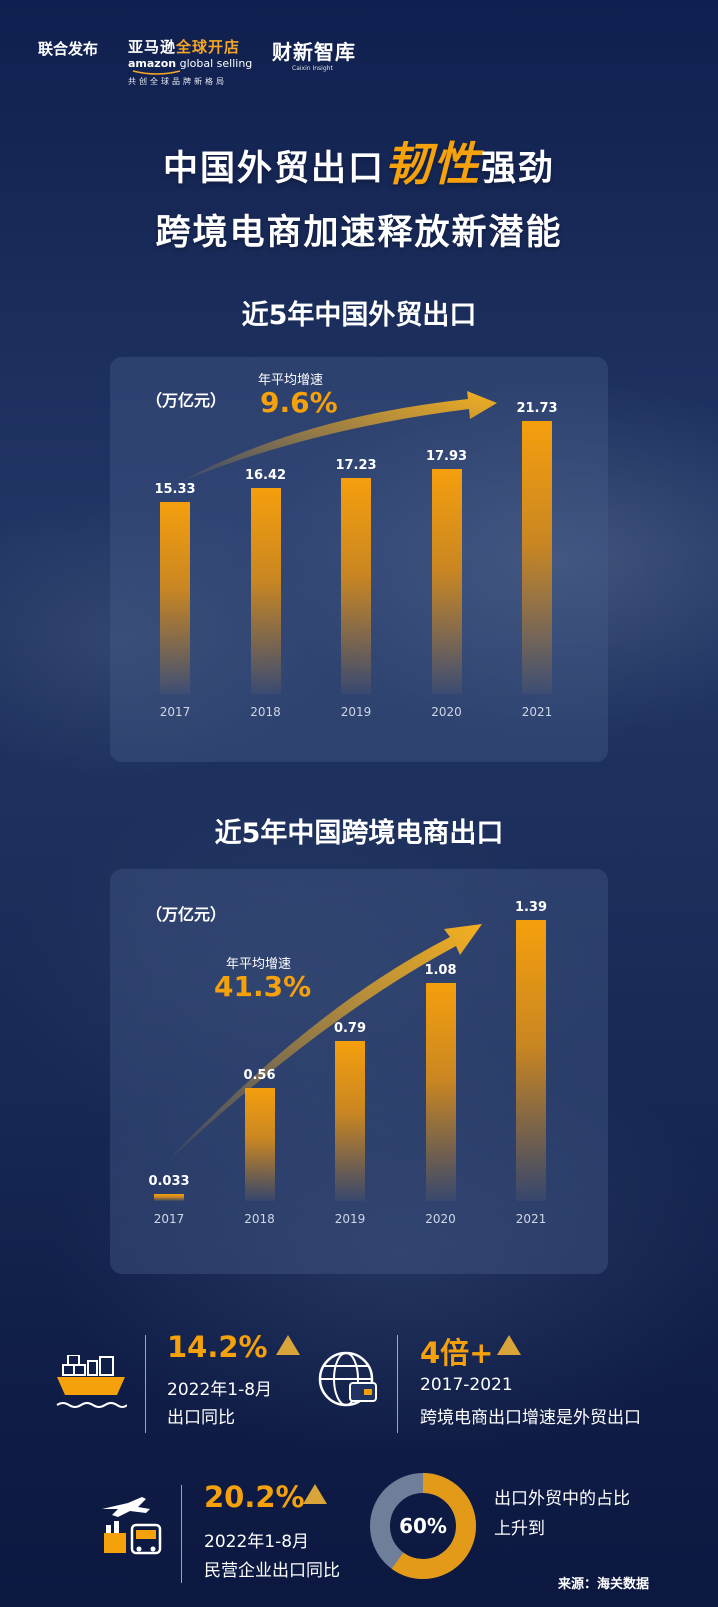 The image size is (718, 1607). Describe the element at coordinates (156, 72) in the screenshot. I see `amazon-smile-icon` at that location.